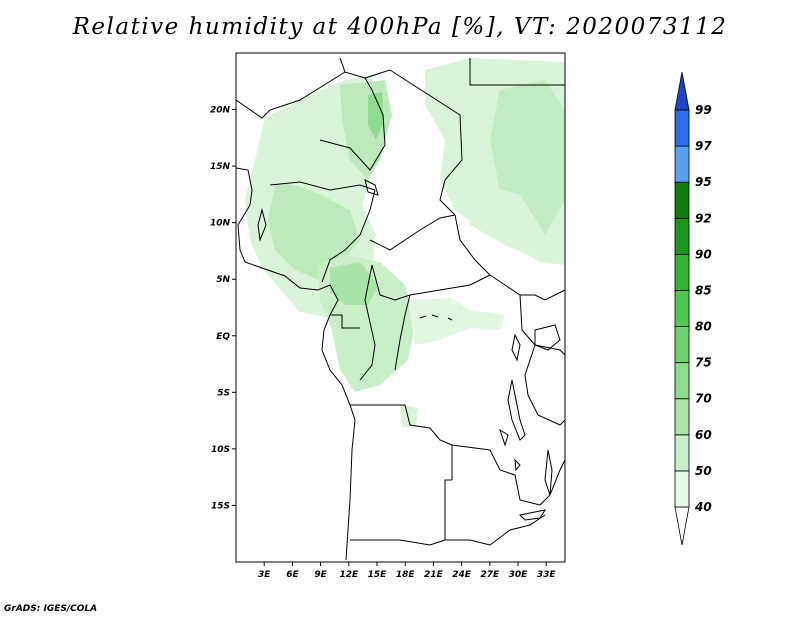 The image size is (800, 618). Describe the element at coordinates (465, 227) in the screenshot. I see `border-chad-east` at that location.